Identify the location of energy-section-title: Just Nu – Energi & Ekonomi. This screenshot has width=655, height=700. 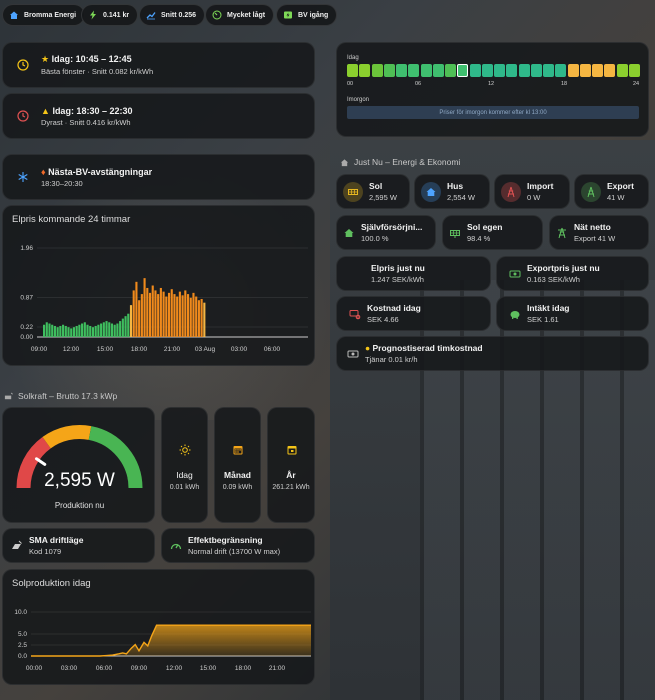
(407, 162).